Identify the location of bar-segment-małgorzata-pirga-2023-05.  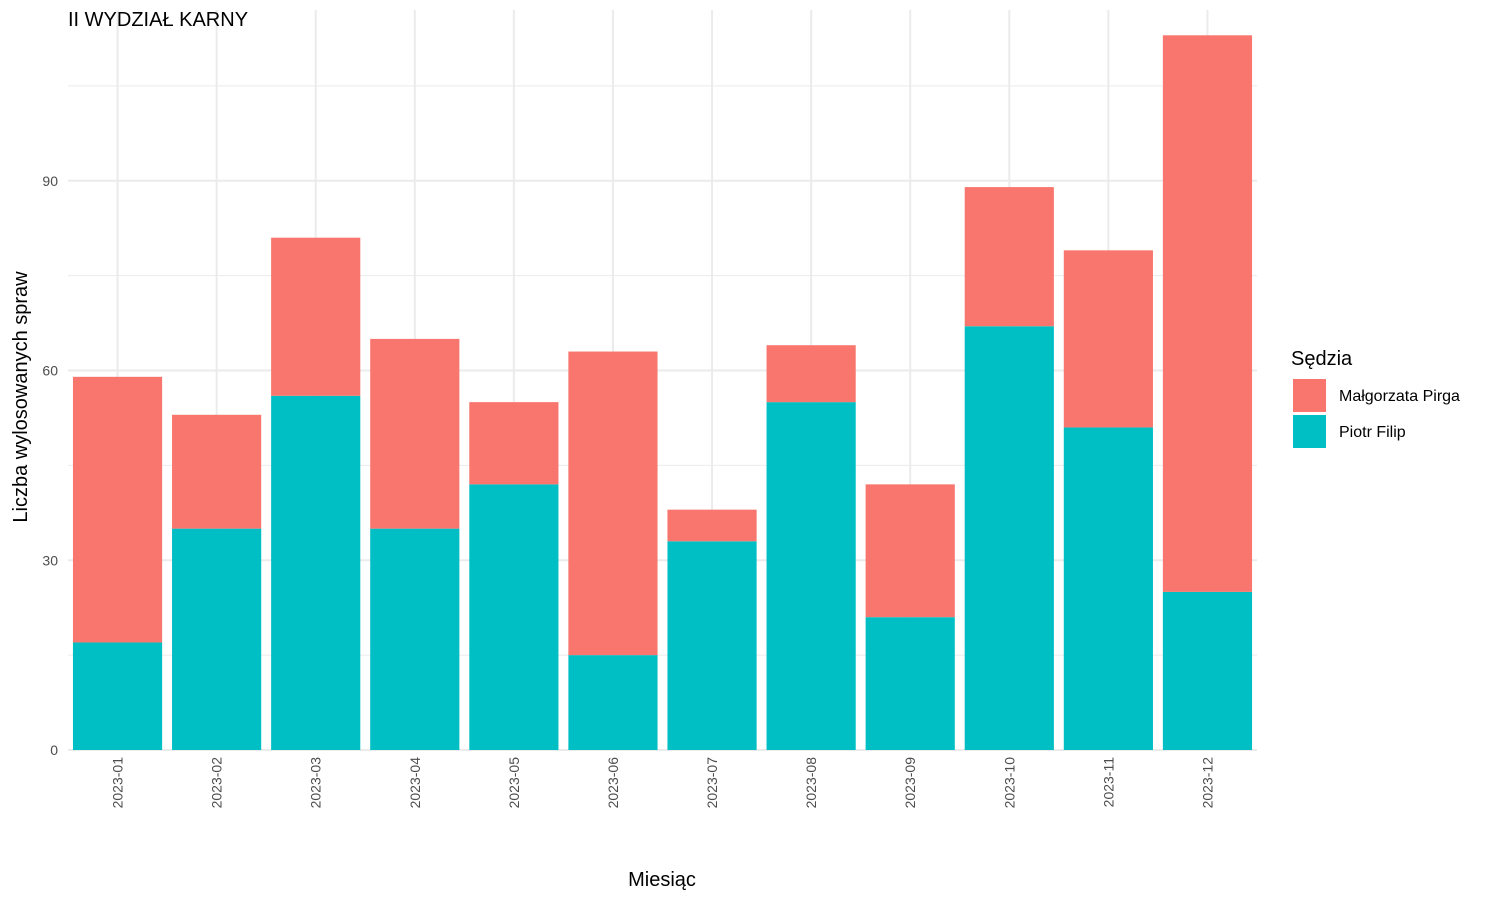
(514, 443).